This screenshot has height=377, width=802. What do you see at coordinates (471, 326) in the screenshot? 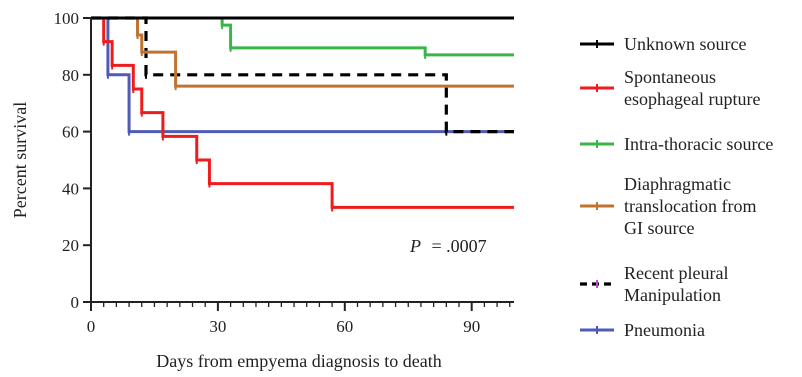
I see `x-tick-label: 90` at bounding box center [471, 326].